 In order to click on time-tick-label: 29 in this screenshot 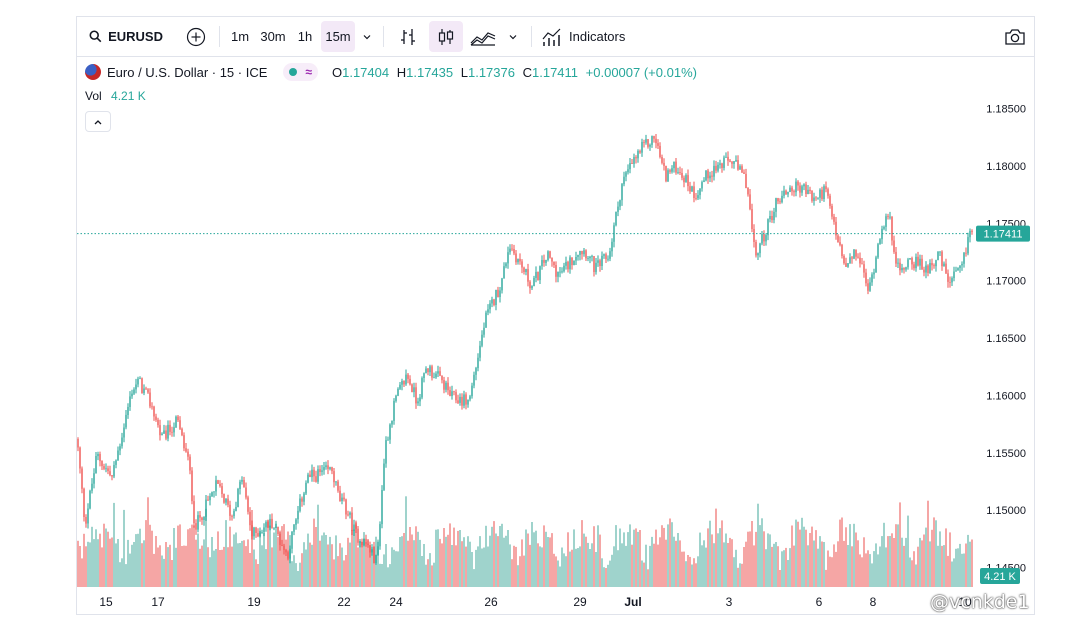, I will do `click(580, 602)`.